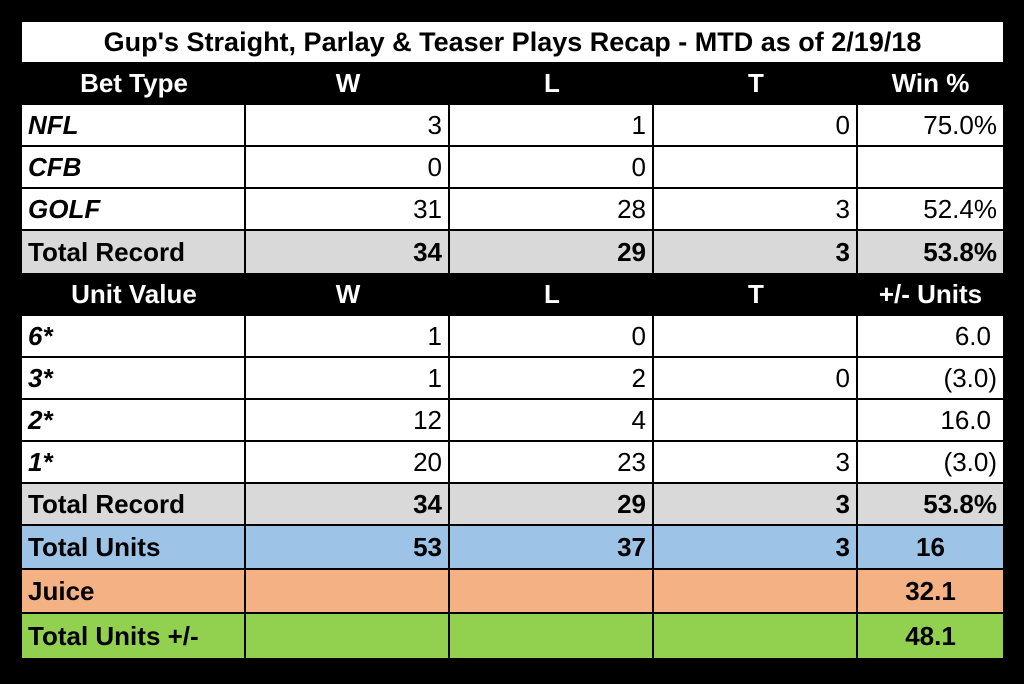 The width and height of the screenshot is (1024, 684). I want to click on header-win-pct: Win %, so click(930, 83).